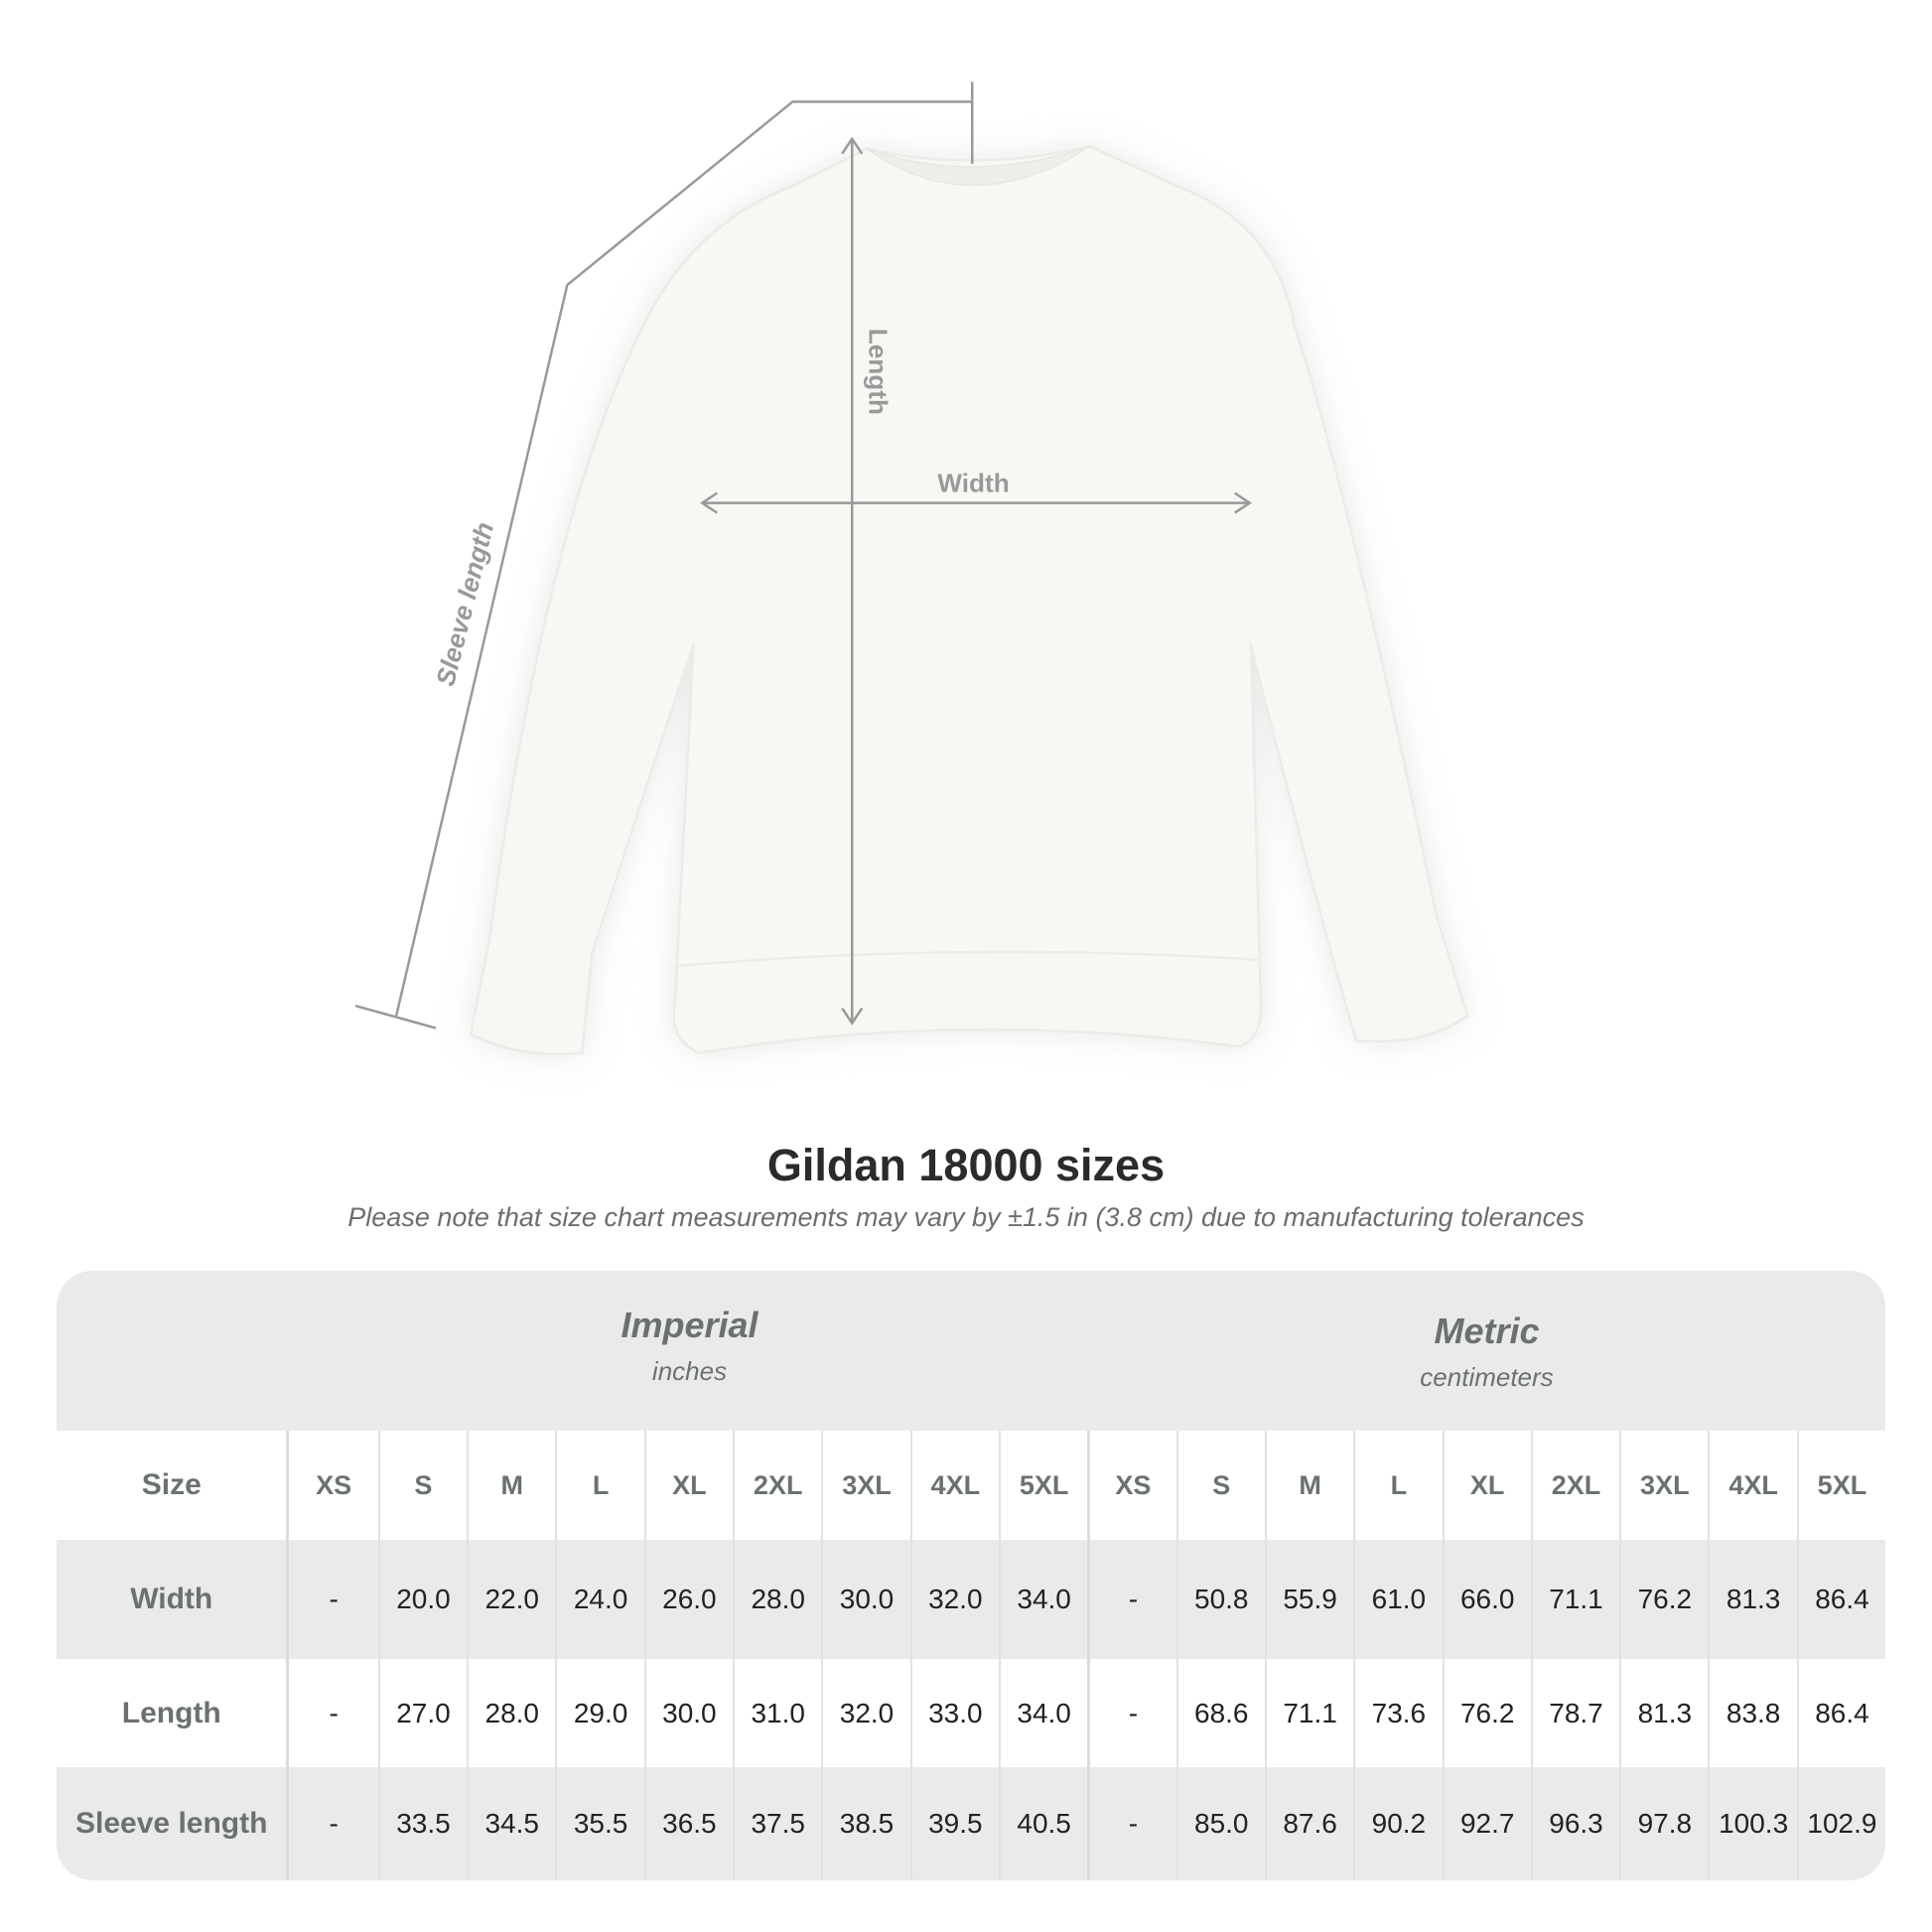 The width and height of the screenshot is (1932, 1932). What do you see at coordinates (422, 1713) in the screenshot?
I see `imperial-value-cell: 27.0` at bounding box center [422, 1713].